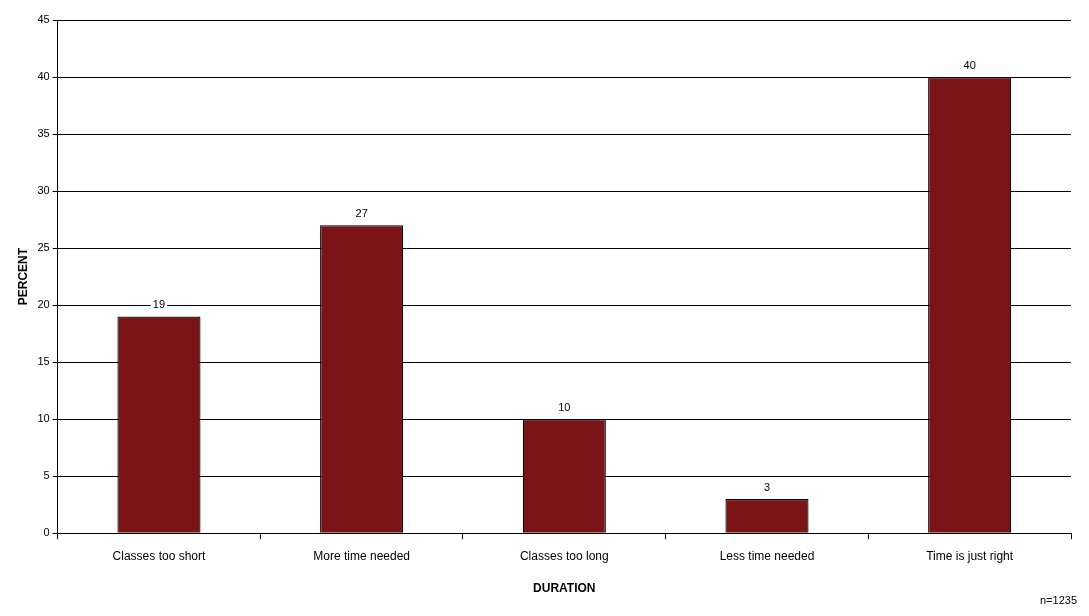 The height and width of the screenshot is (616, 1089). Describe the element at coordinates (43, 19) in the screenshot. I see `y-tick-label: 45` at that location.